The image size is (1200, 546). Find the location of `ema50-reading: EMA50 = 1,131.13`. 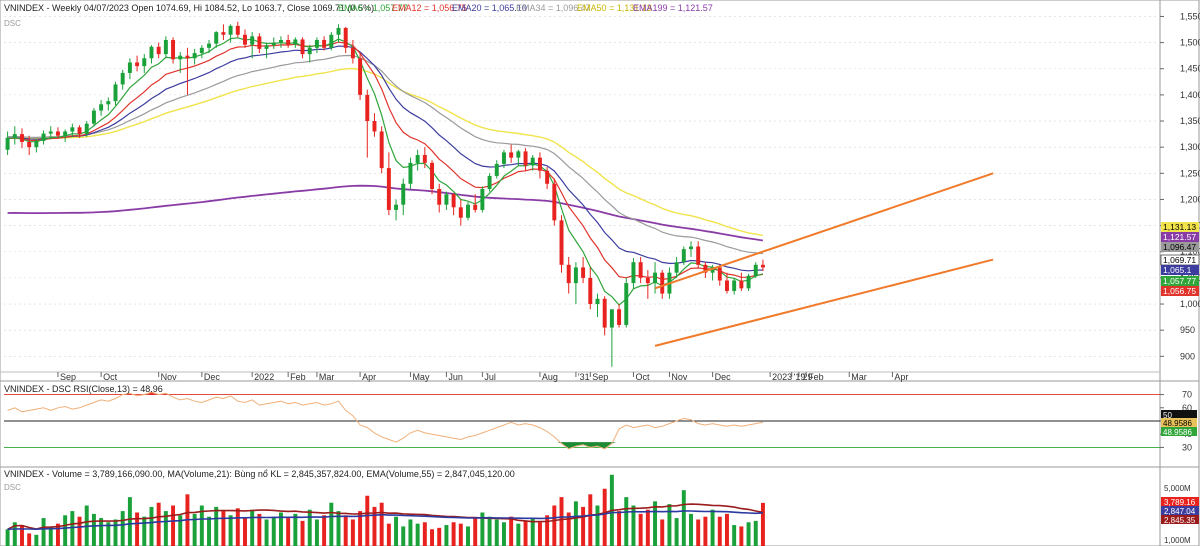

ema50-reading: EMA50 = 1,131.13 is located at coordinates (614, 8).